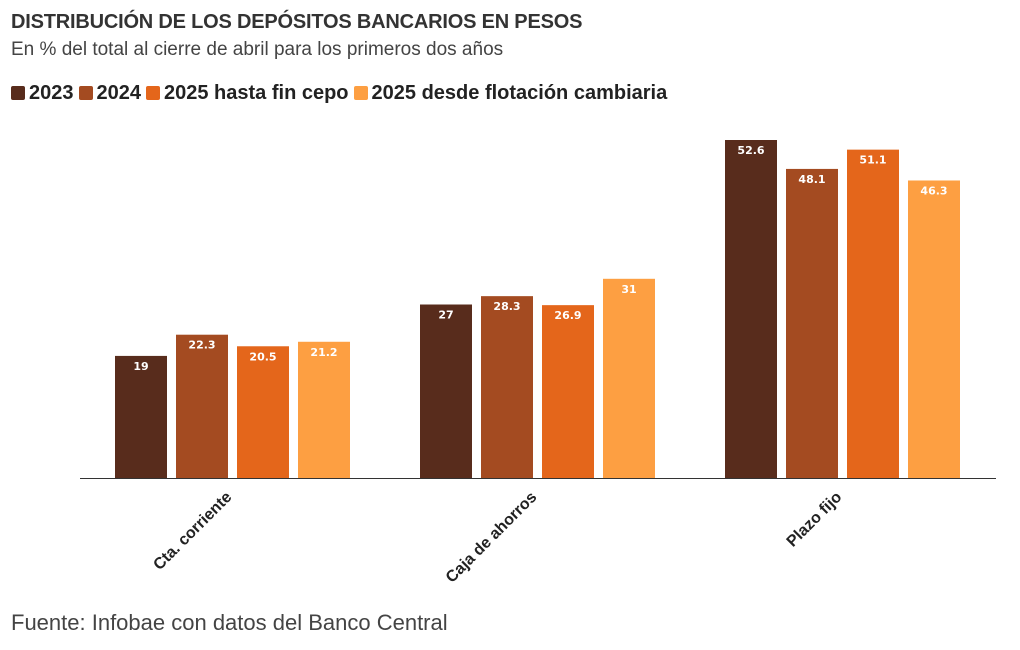 The height and width of the screenshot is (650, 1020). I want to click on bar-plazo-fijo-2023, so click(751, 309).